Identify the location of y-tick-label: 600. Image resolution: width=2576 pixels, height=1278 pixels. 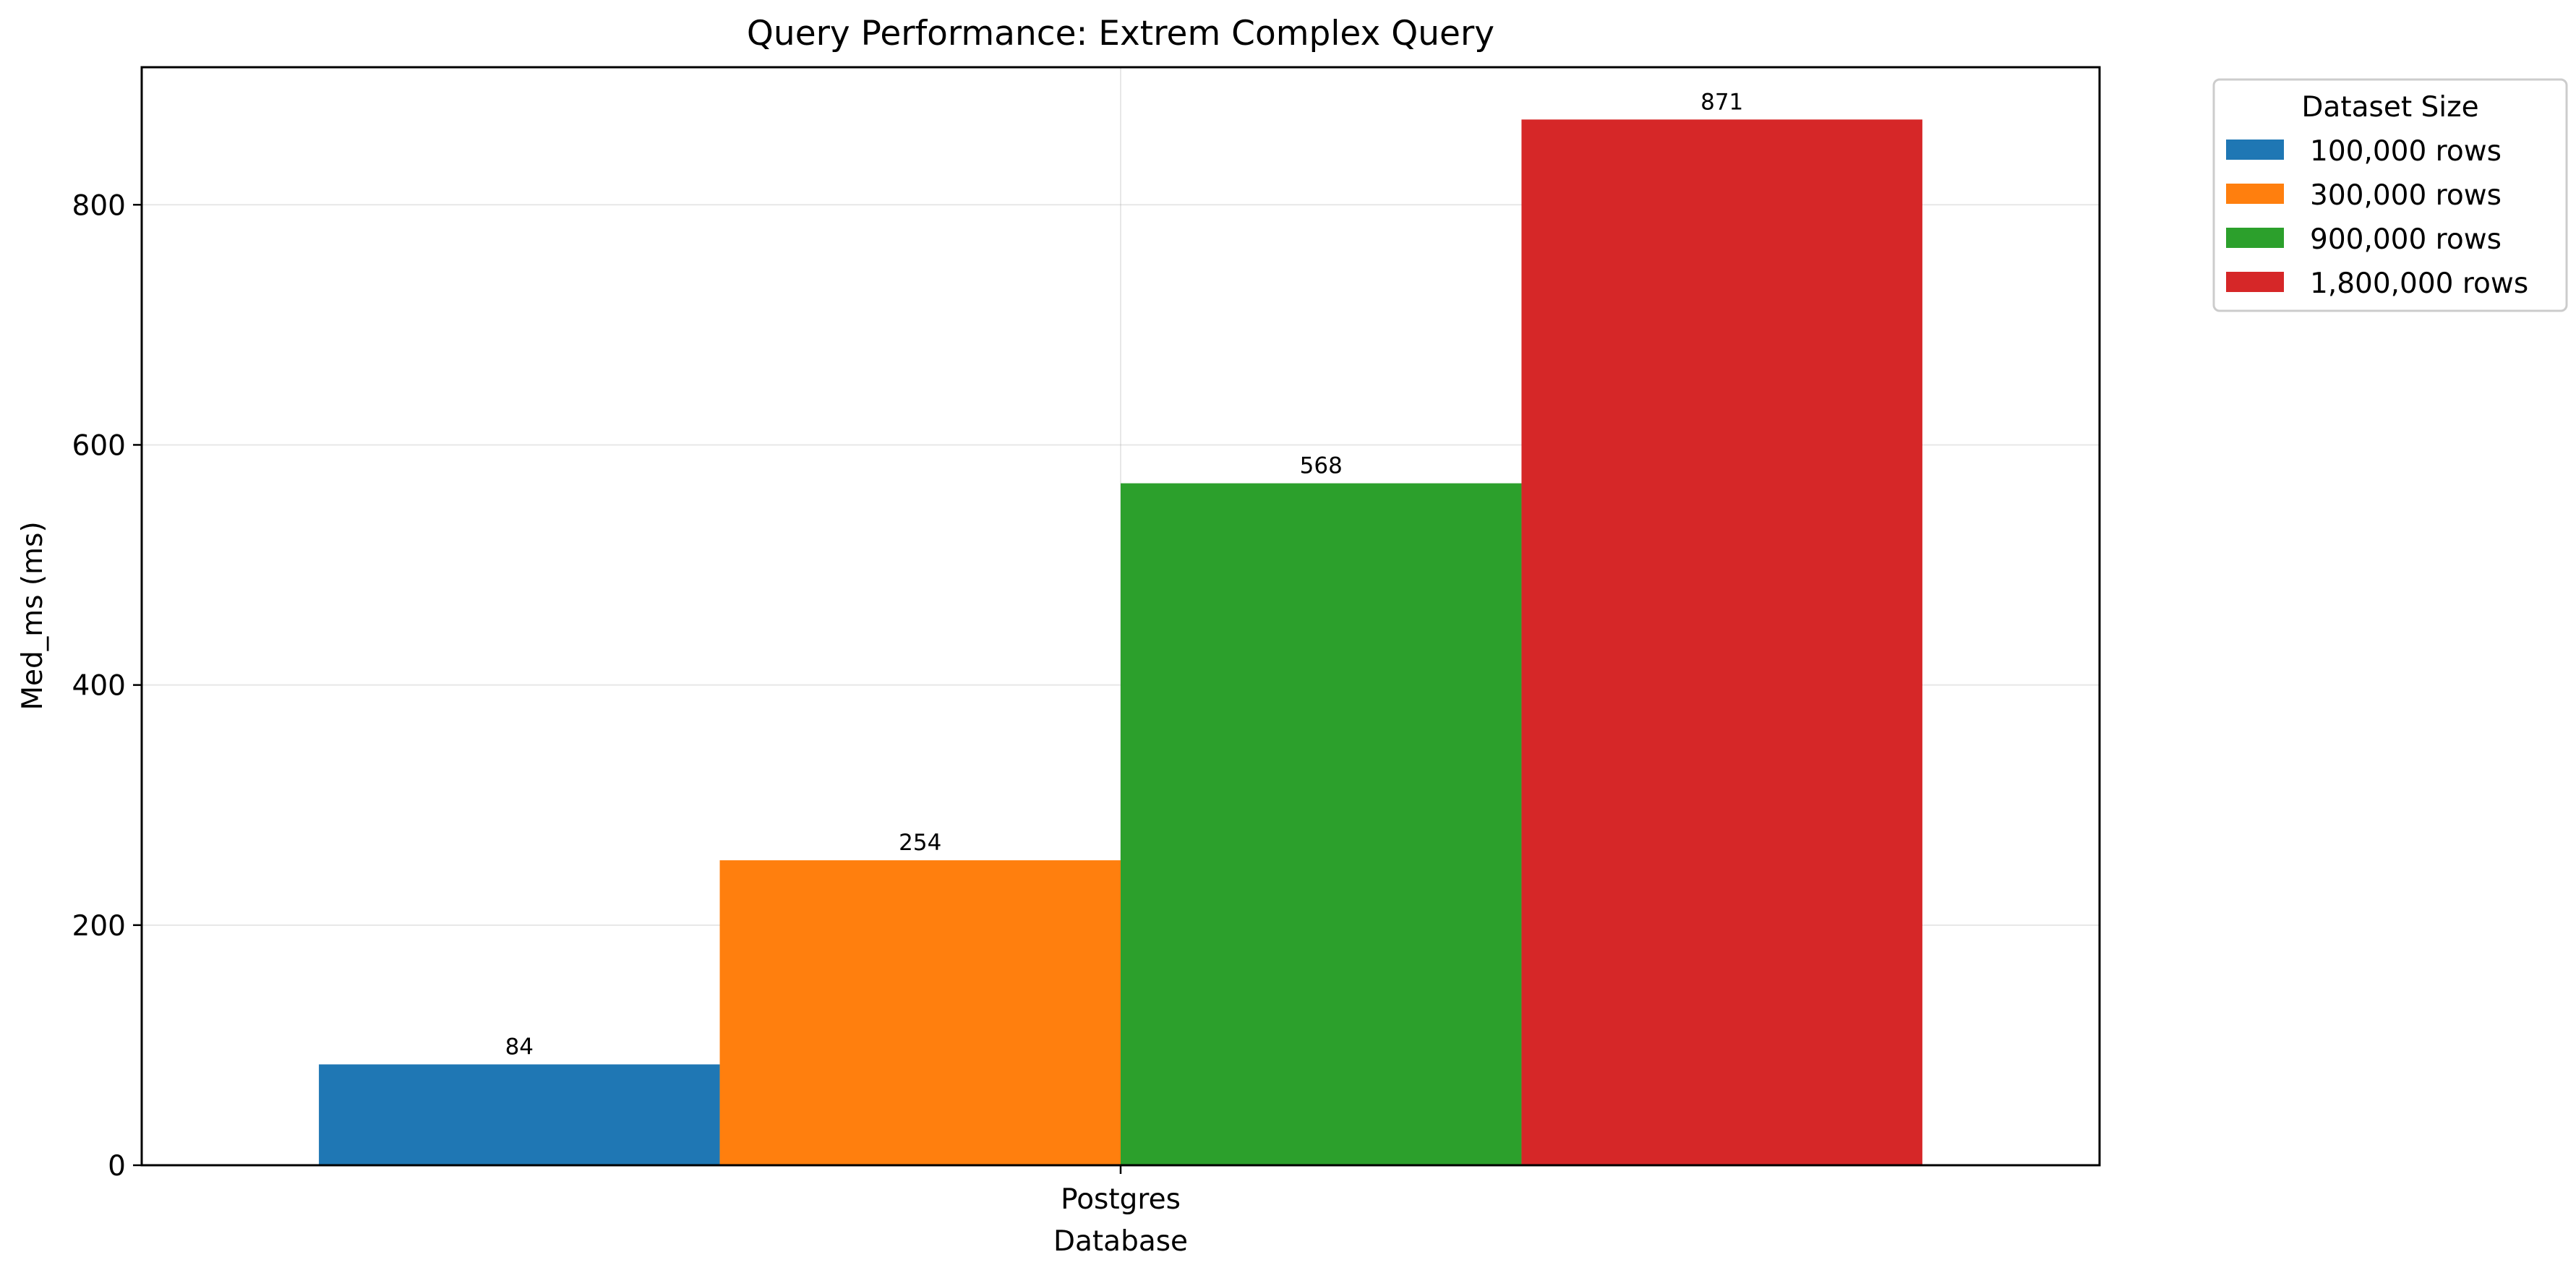
(99, 445).